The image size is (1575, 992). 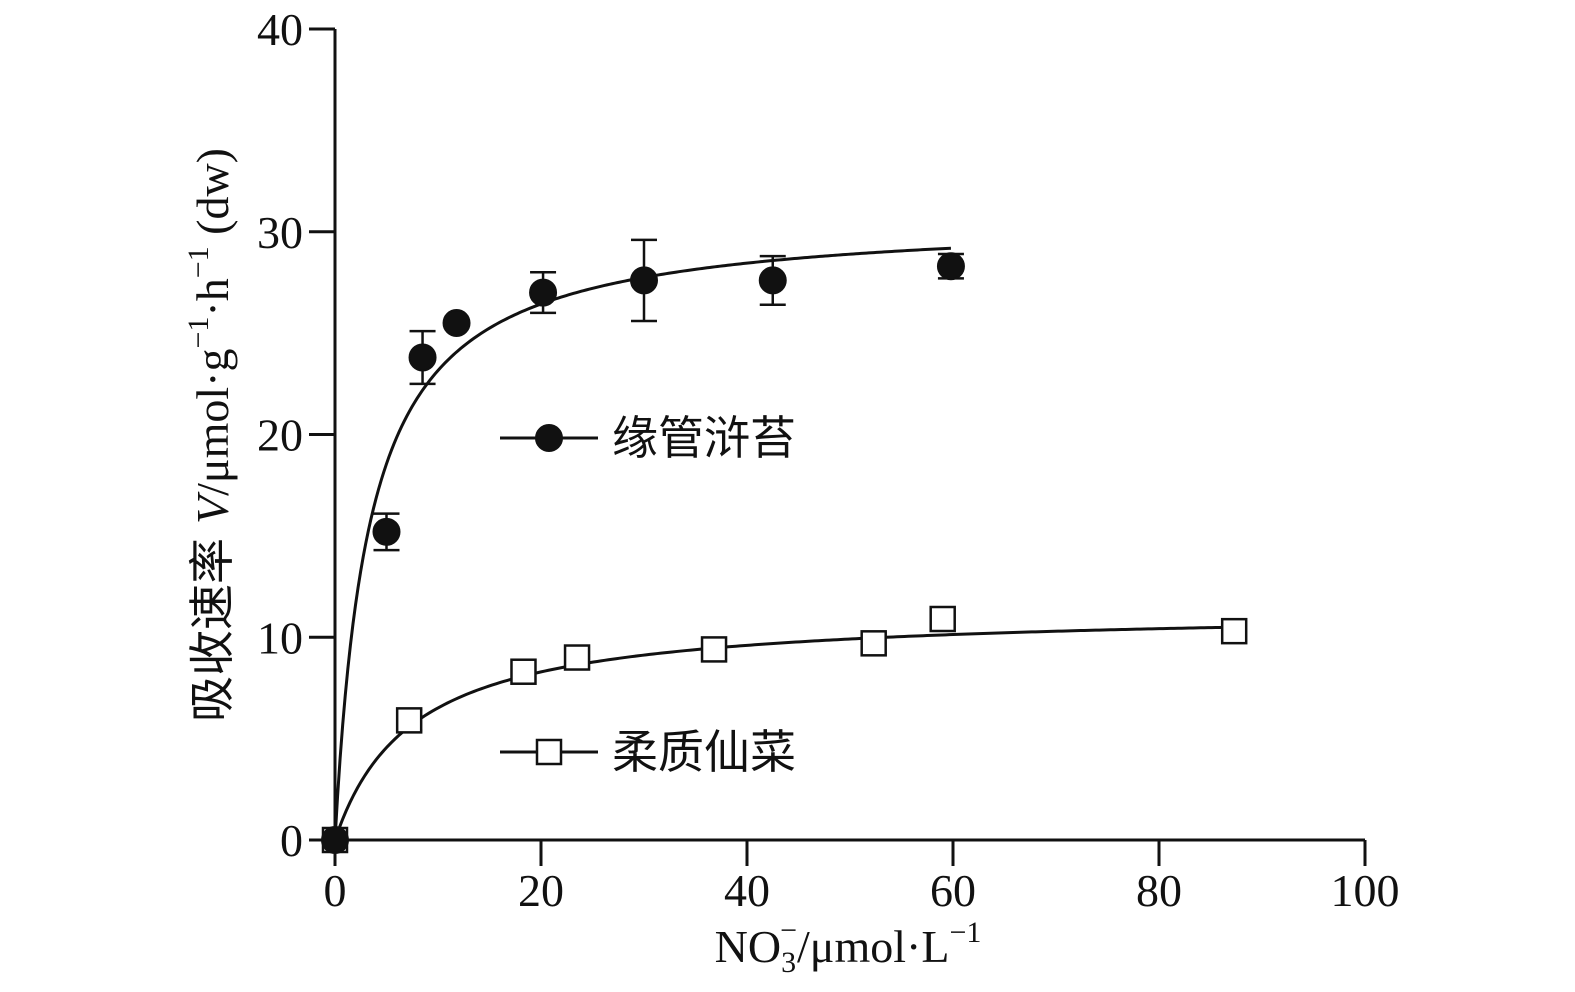 I want to click on legend-marker-circle, so click(x=549, y=438).